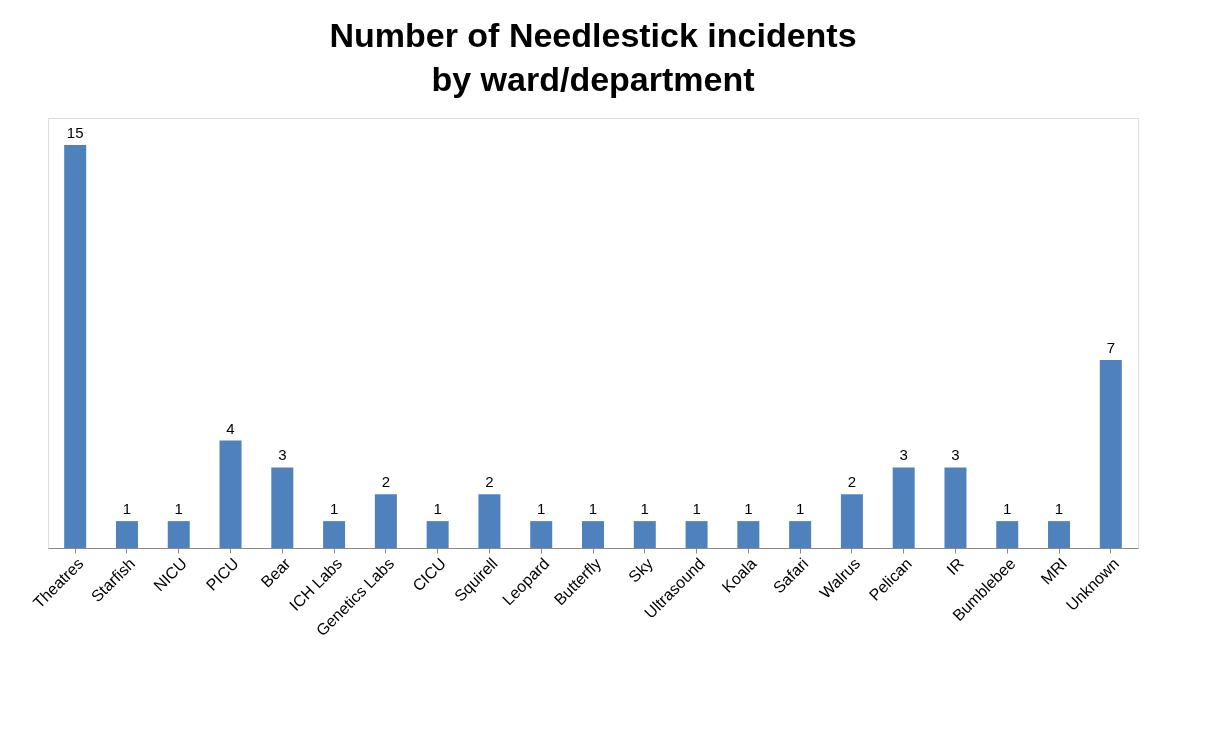 This screenshot has height=737, width=1205. Describe the element at coordinates (593, 57) in the screenshot. I see `chart-title: Number of Needlestick incidents by ward/department` at that location.